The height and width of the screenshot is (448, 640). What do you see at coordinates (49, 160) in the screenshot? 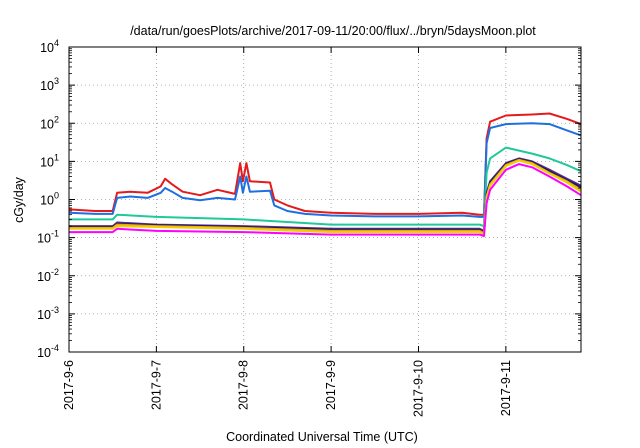
I see `y-tick-label: 10¹` at bounding box center [49, 160].